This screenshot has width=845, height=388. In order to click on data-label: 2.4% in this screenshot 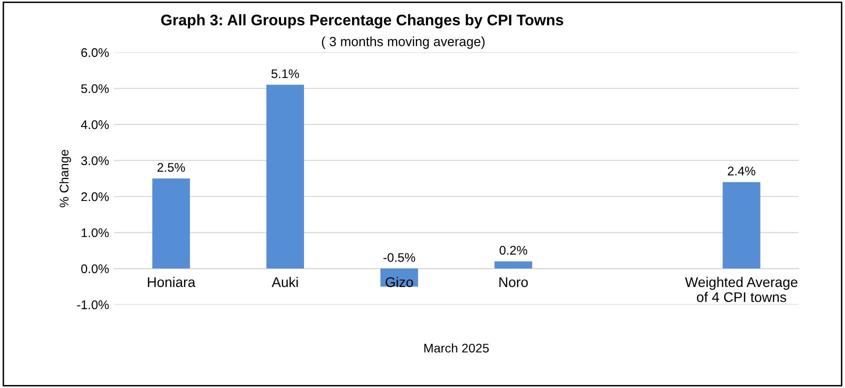, I will do `click(742, 171)`.